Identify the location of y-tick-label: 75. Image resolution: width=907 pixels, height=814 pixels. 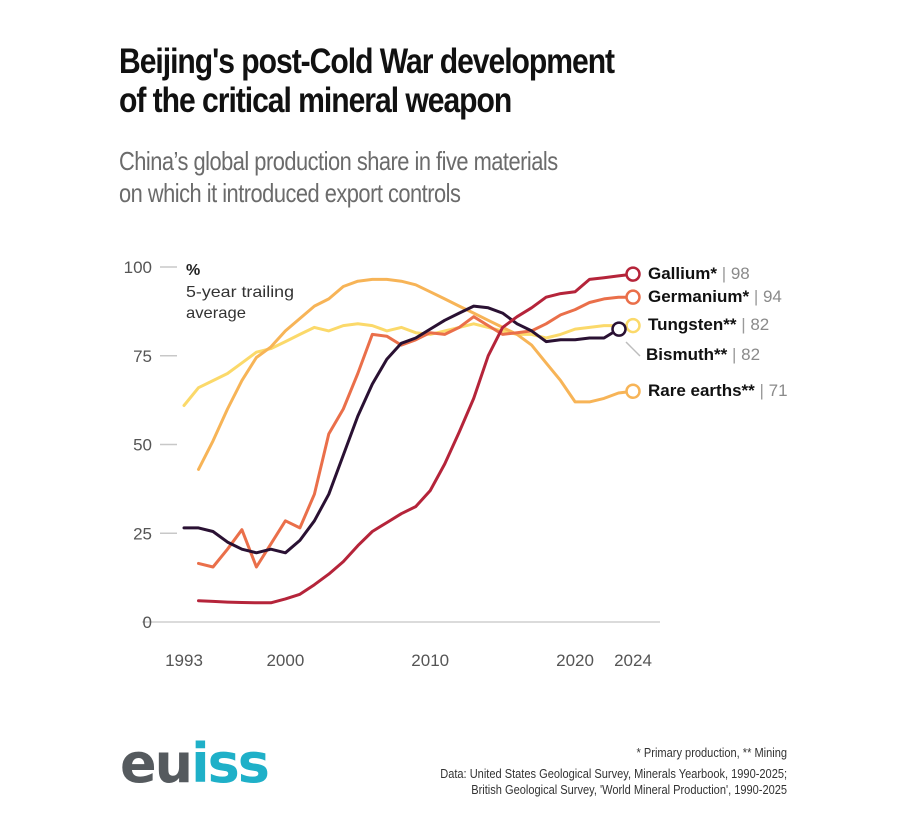
(142, 356).